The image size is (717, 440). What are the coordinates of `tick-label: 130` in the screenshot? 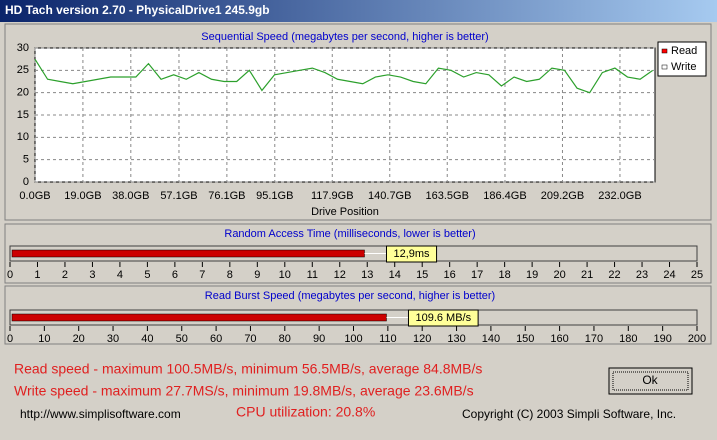 It's located at (456, 339).